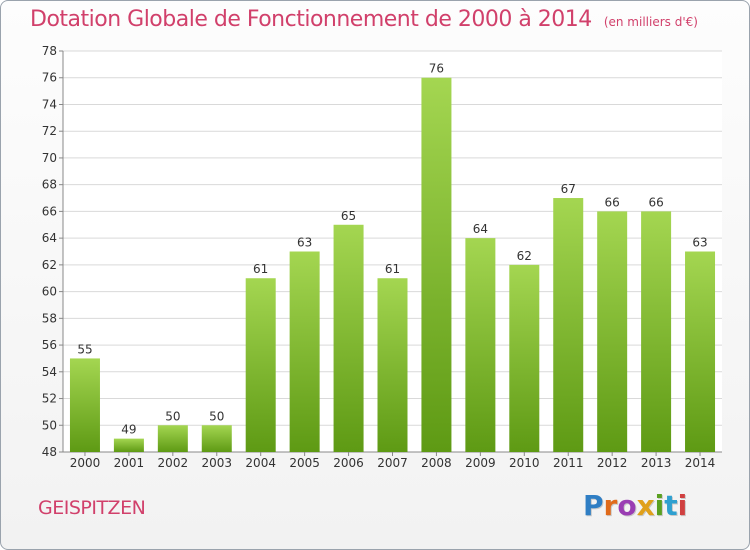 This screenshot has height=550, width=750. Describe the element at coordinates (593, 505) in the screenshot. I see `logo-letter: P` at that location.